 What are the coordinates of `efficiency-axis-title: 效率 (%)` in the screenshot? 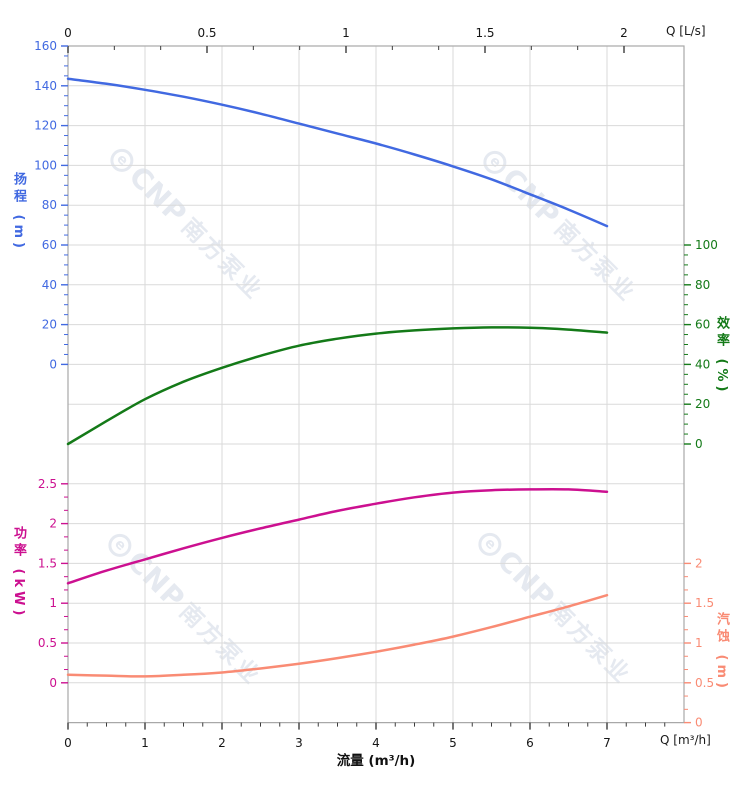 It's located at (721, 356).